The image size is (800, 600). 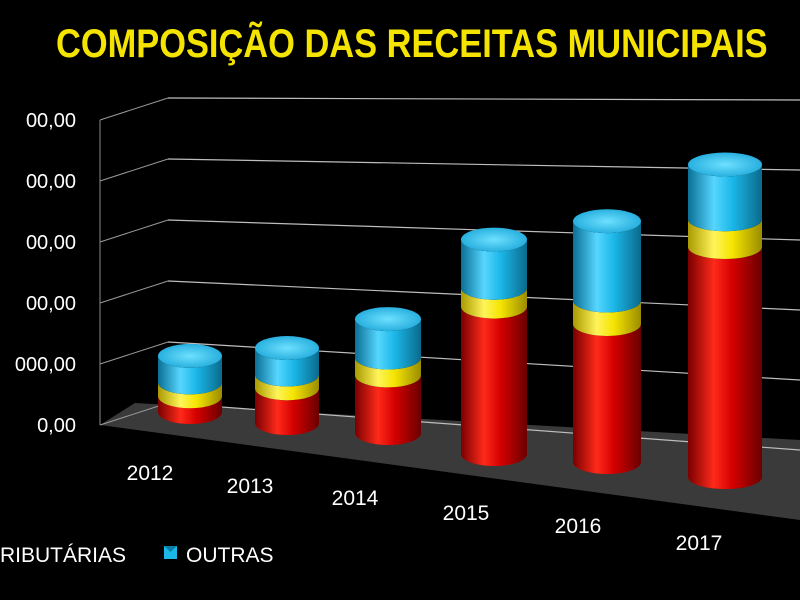 I want to click on bar-stack-2015, so click(x=494, y=346).